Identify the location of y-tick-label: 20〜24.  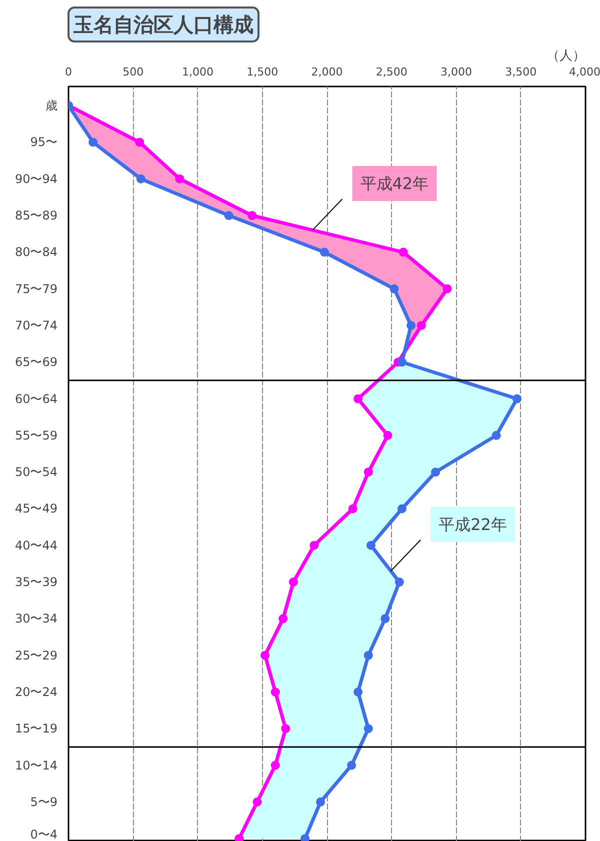
(36, 691).